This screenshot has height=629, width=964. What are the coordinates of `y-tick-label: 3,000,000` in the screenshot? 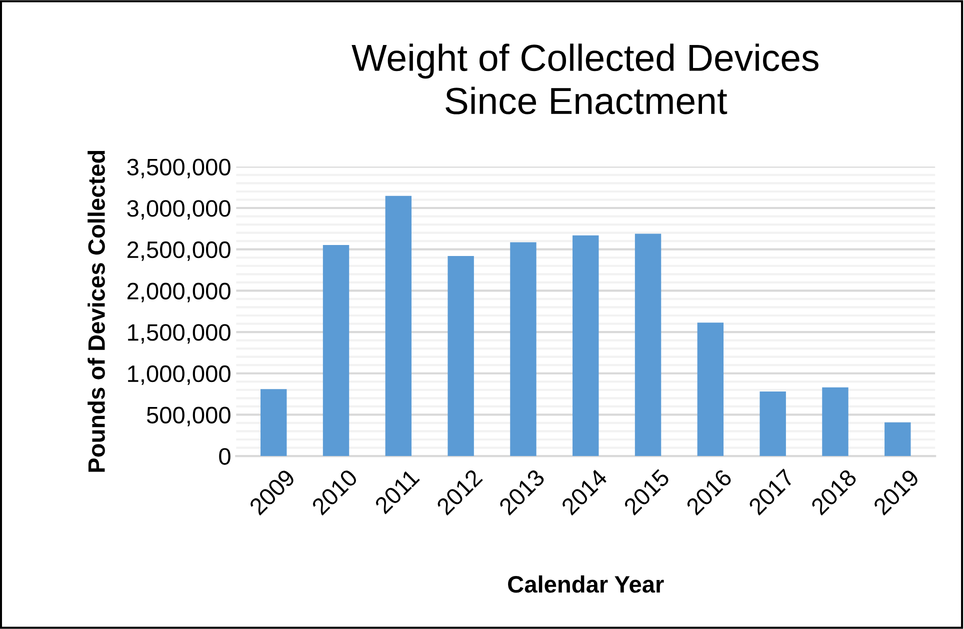 It's located at (178, 210).